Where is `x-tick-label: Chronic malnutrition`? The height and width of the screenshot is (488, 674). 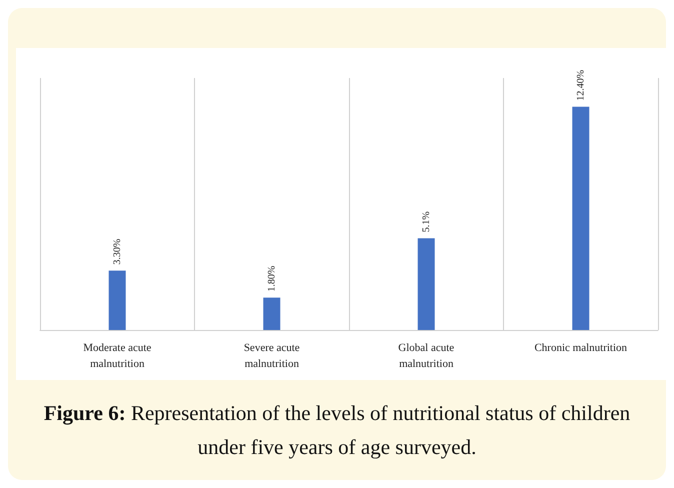 x-tick-label: Chronic malnutrition is located at coordinates (581, 348).